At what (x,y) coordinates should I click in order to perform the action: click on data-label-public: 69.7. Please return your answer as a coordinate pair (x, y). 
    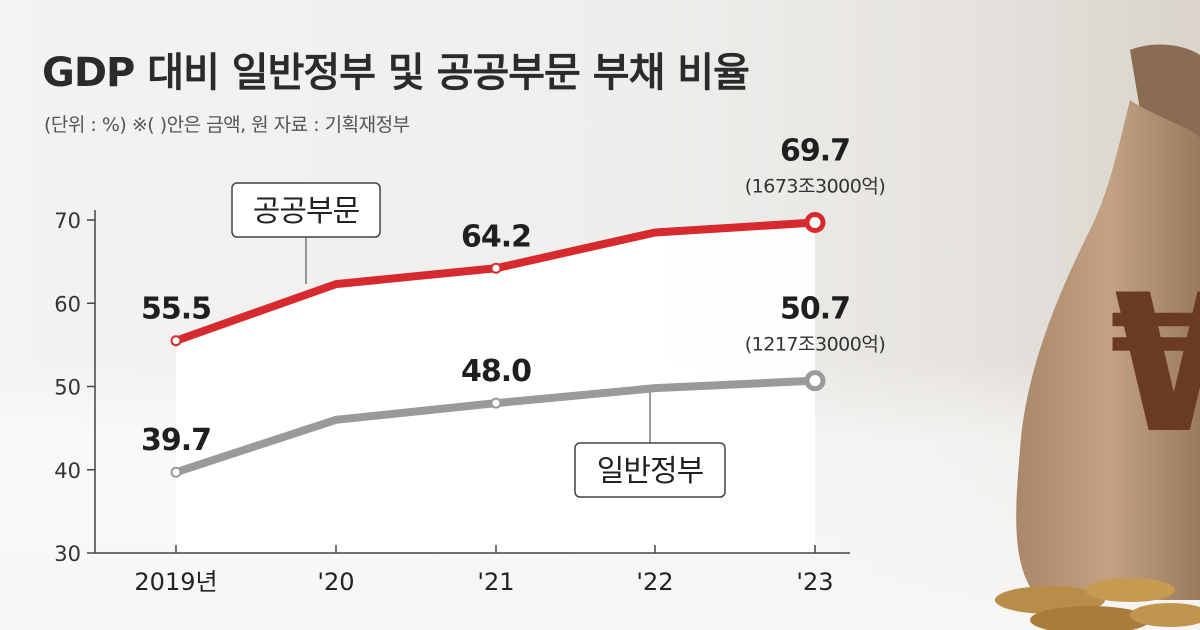
    Looking at the image, I should click on (815, 150).